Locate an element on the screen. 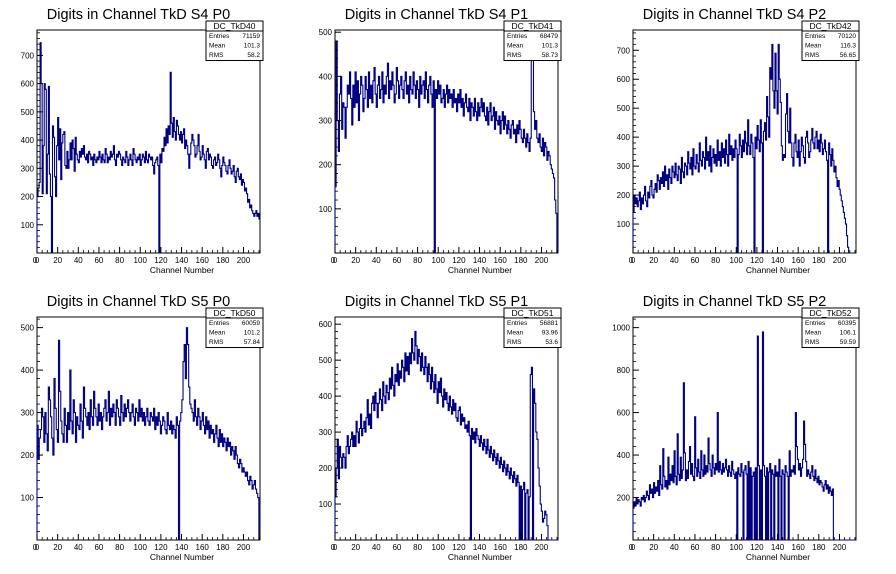  chart-title: Digits in Channel TkD S4 P2 is located at coordinates (735, 15).